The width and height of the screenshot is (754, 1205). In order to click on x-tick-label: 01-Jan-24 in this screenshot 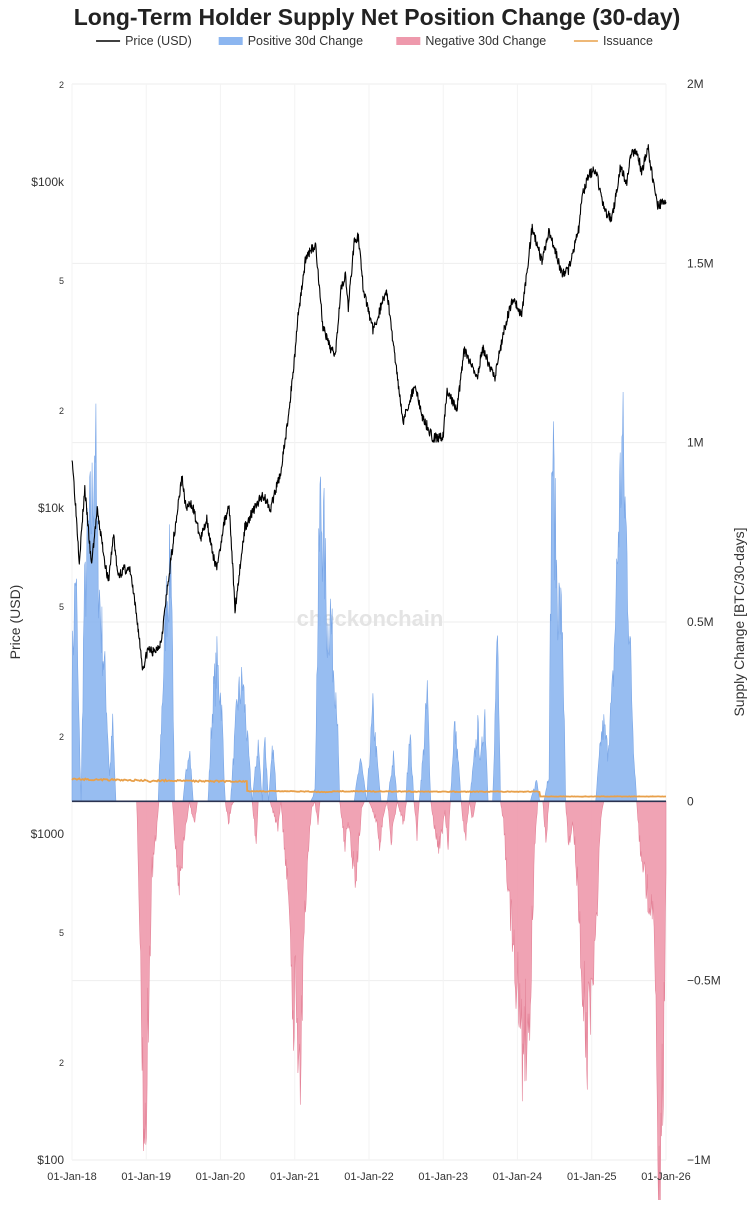, I will do `click(518, 1177)`.